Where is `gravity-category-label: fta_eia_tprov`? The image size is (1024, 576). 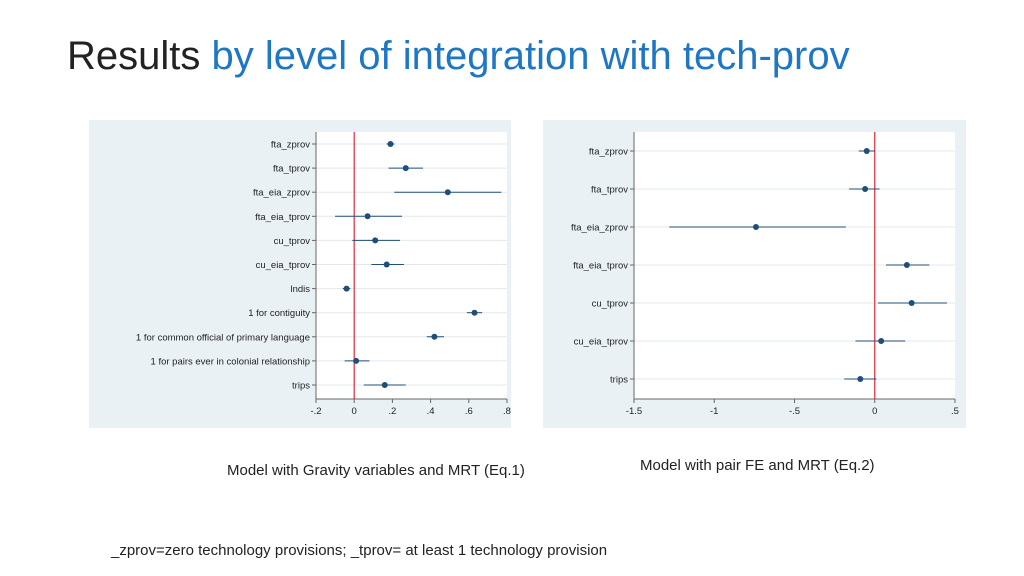
gravity-category-label: fta_eia_tprov is located at coordinates (282, 217).